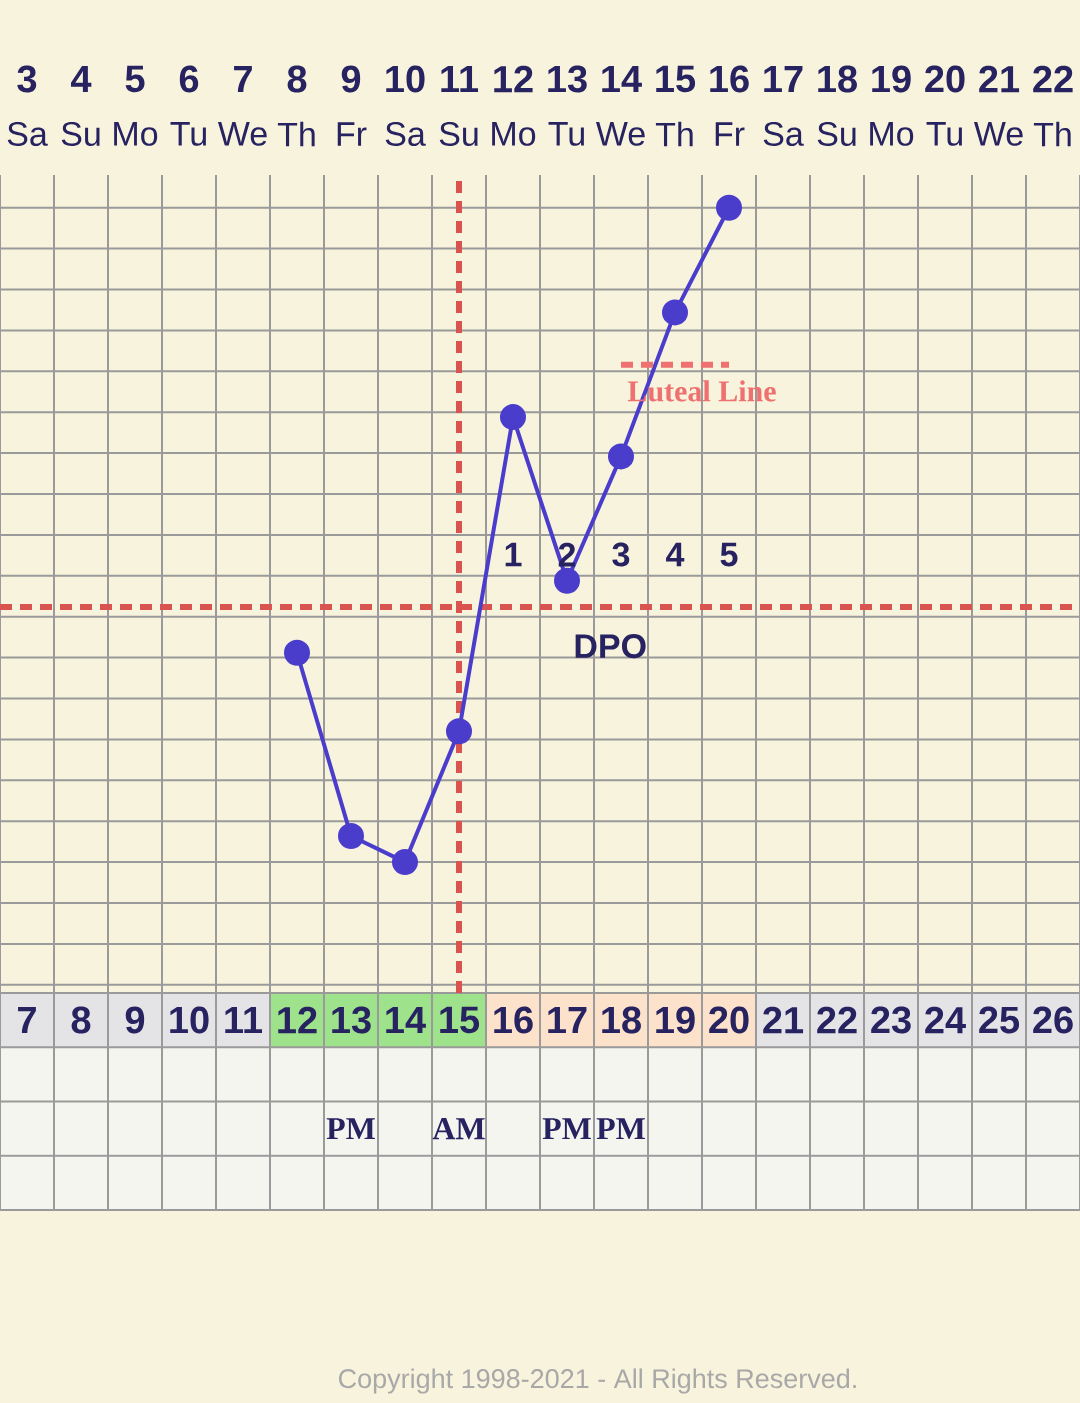  Describe the element at coordinates (675, 554) in the screenshot. I see `annotation: 4` at that location.